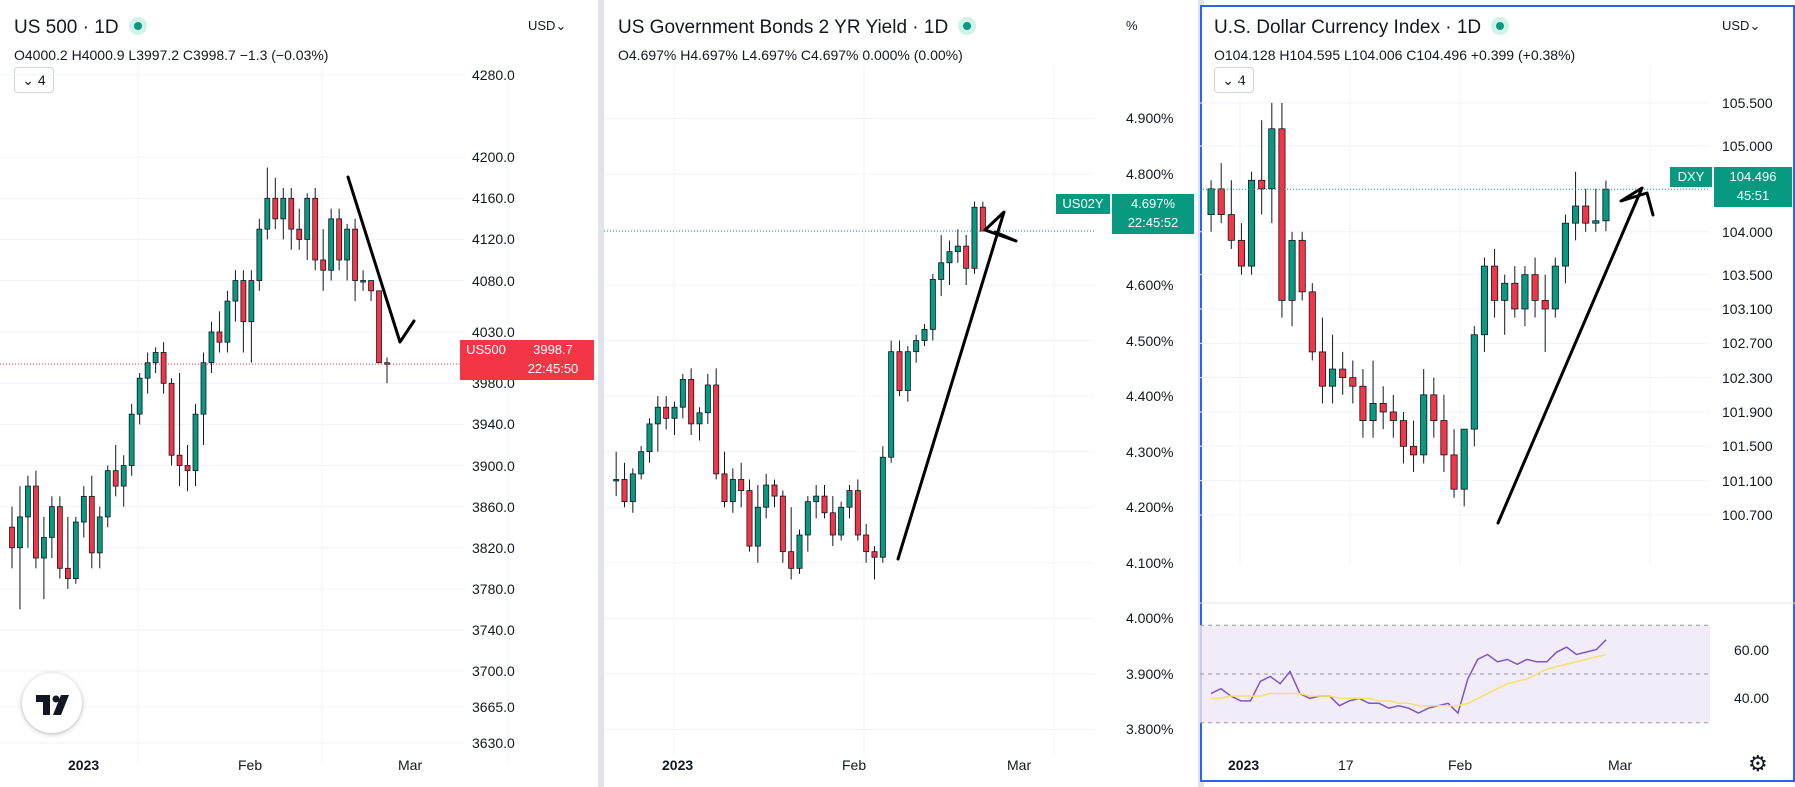 The width and height of the screenshot is (1795, 787). Describe the element at coordinates (493, 157) in the screenshot. I see `price-tick-label: 4200.0` at that location.